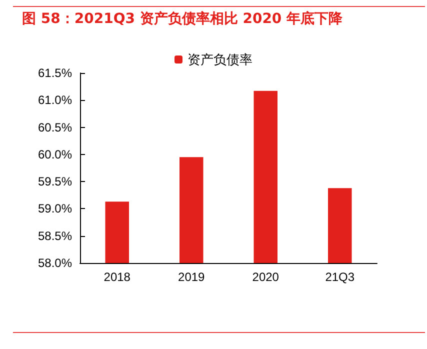 The height and width of the screenshot is (349, 427). Describe the element at coordinates (55, 154) in the screenshot. I see `y-tick-label: 60.0%` at that location.